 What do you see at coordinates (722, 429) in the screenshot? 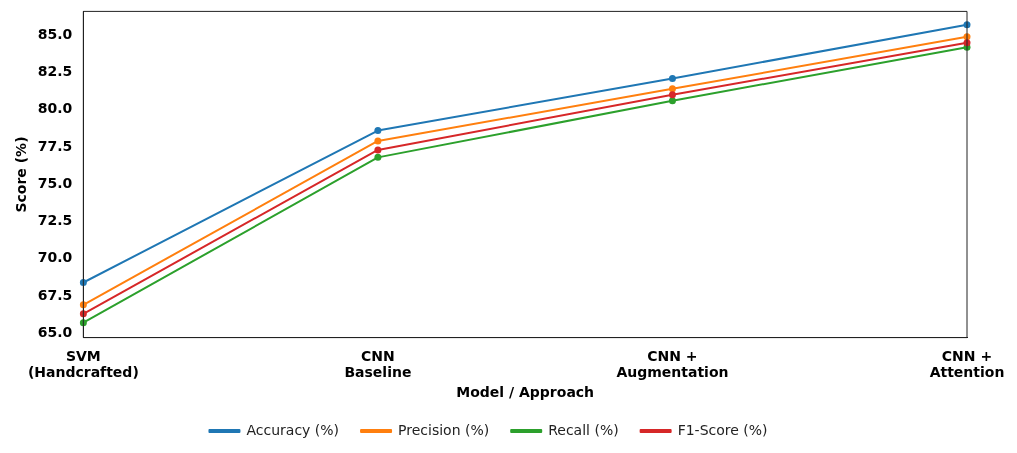
I see `legend-label: F1-Score (%)` at bounding box center [722, 429].